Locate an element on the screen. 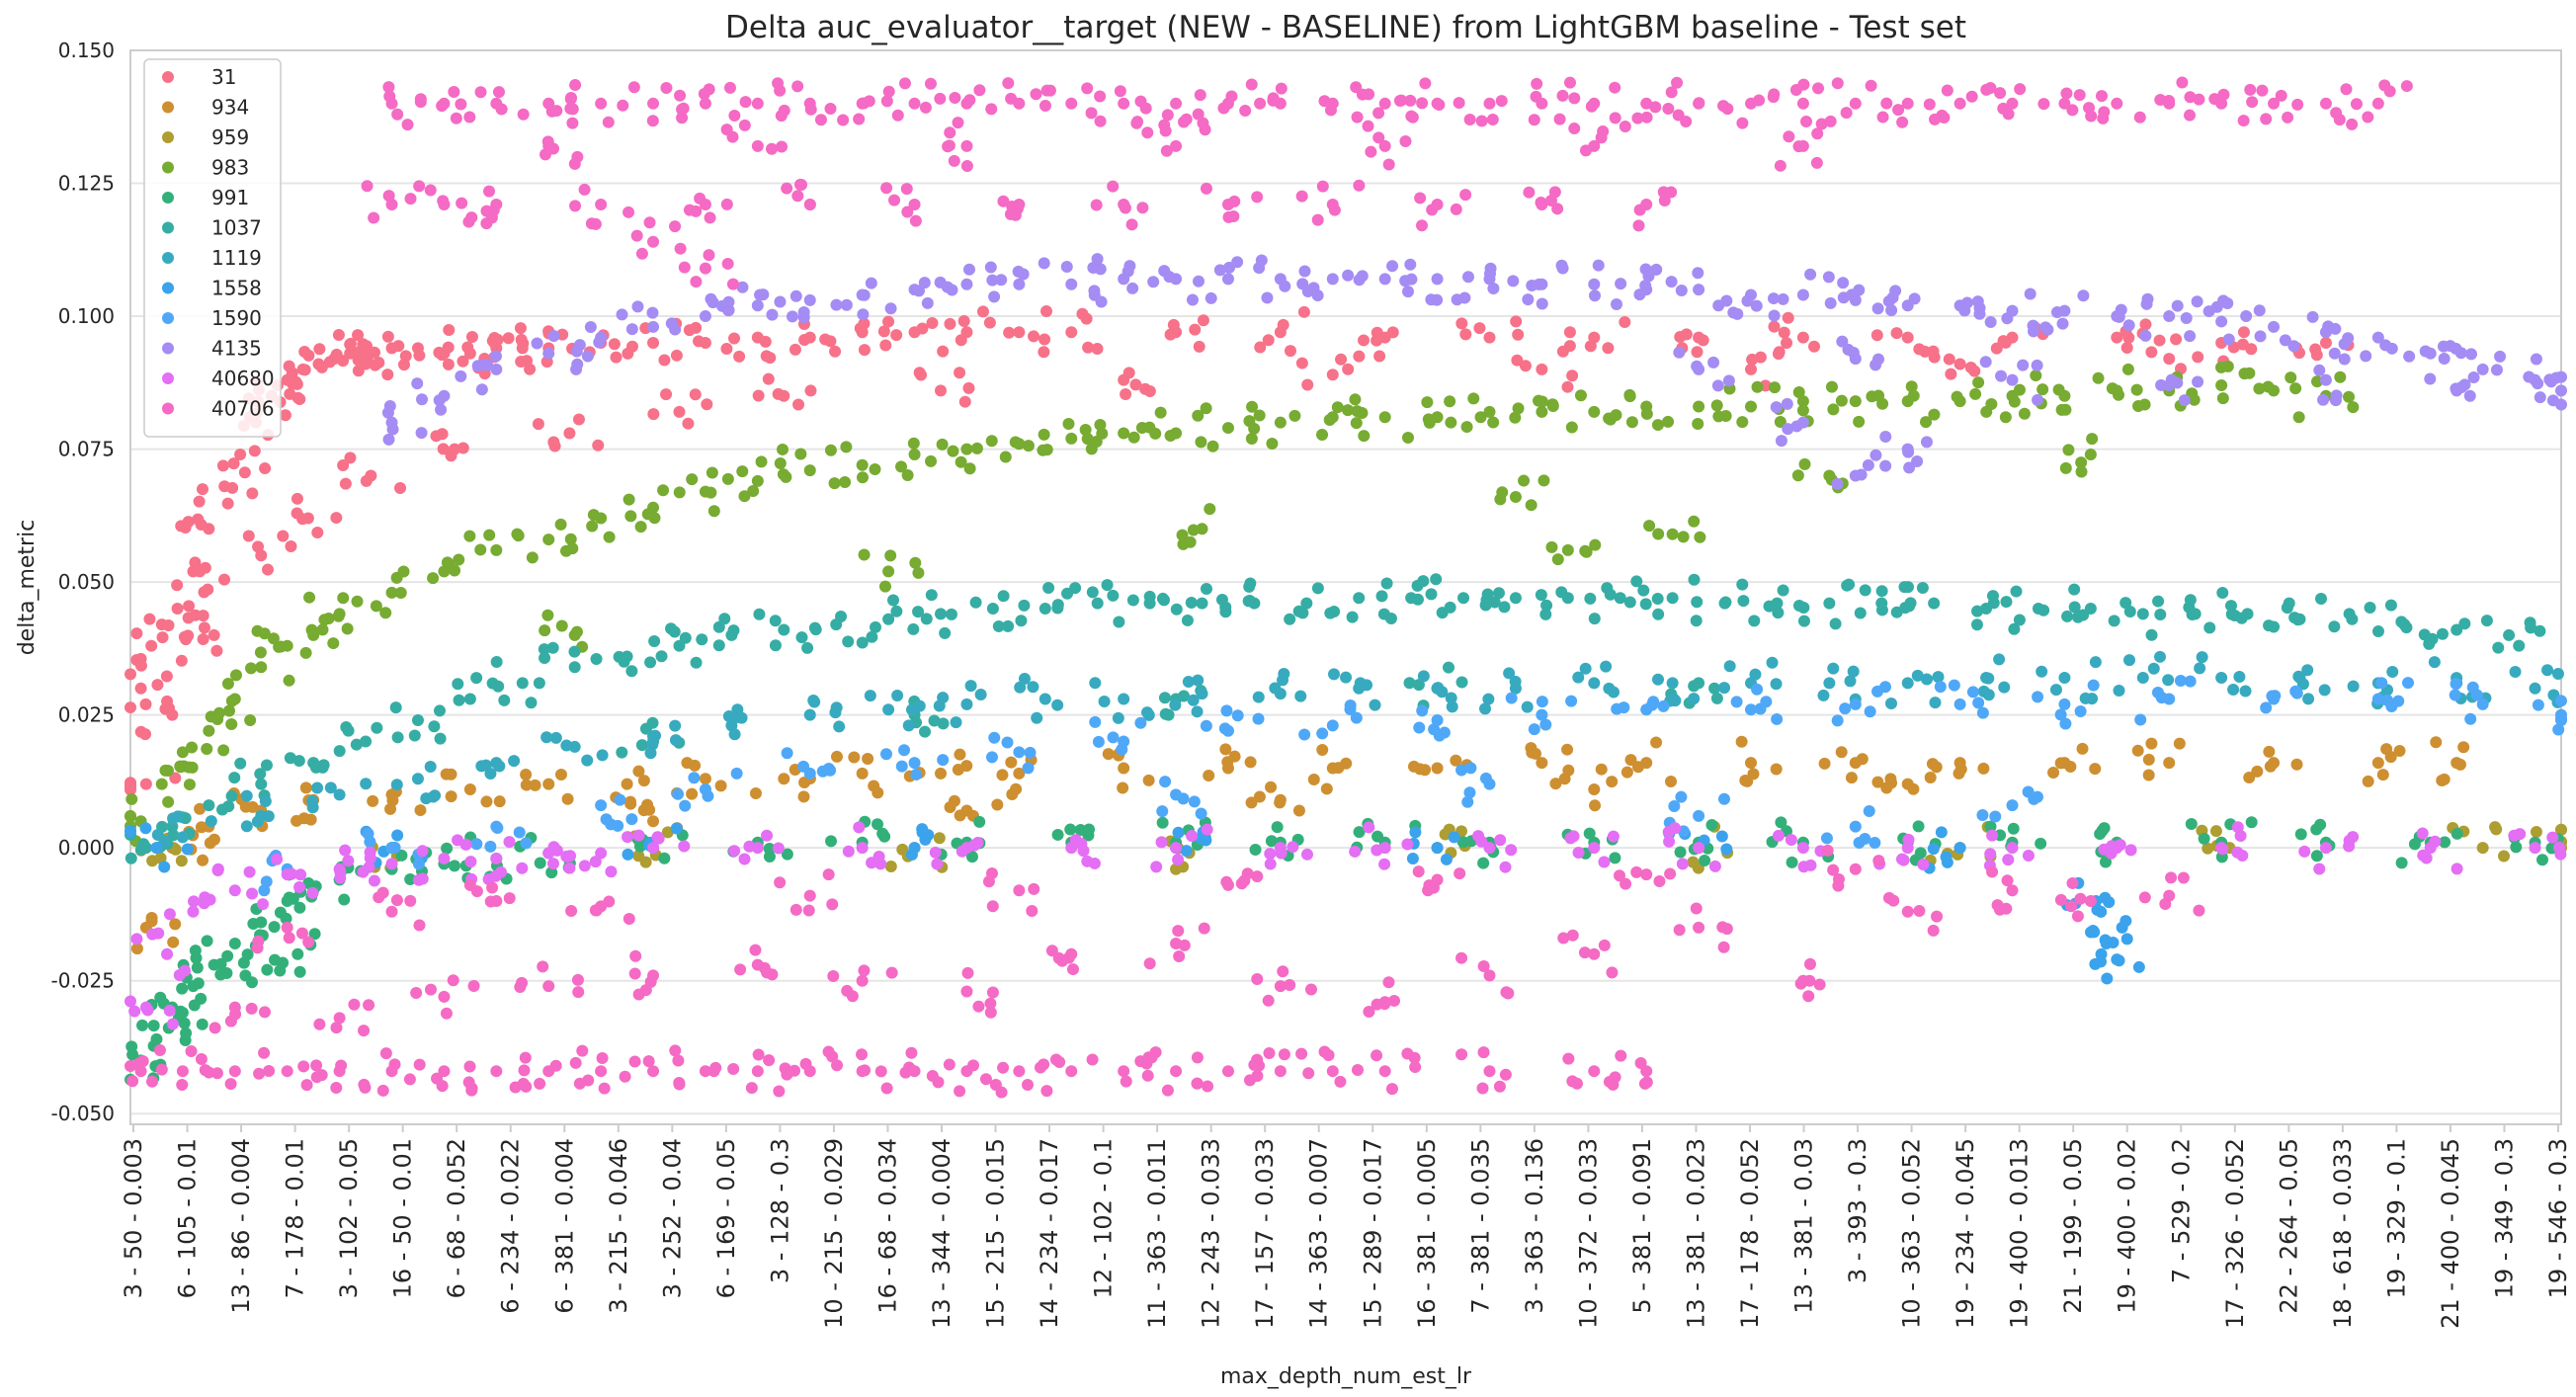 The height and width of the screenshot is (1397, 2576). x-tick-label: 10 - 363 - 0.052 is located at coordinates (1912, 1233).